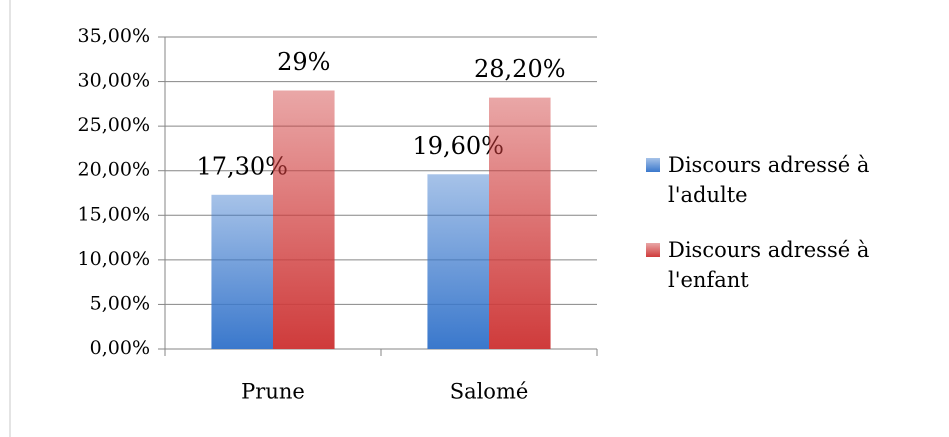  What do you see at coordinates (114, 125) in the screenshot?
I see `y-tick-label: 25,00%` at bounding box center [114, 125].